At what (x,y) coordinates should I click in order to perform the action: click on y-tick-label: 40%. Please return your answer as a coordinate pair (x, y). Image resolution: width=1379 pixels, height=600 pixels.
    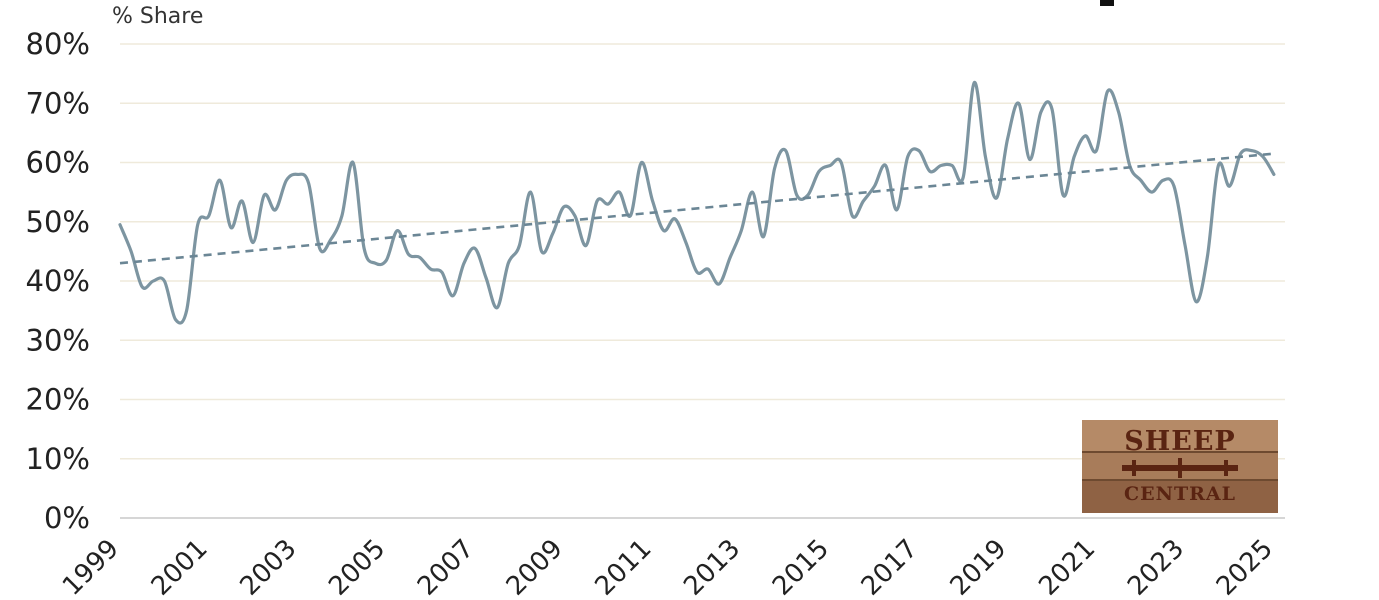
    Looking at the image, I should click on (58, 281).